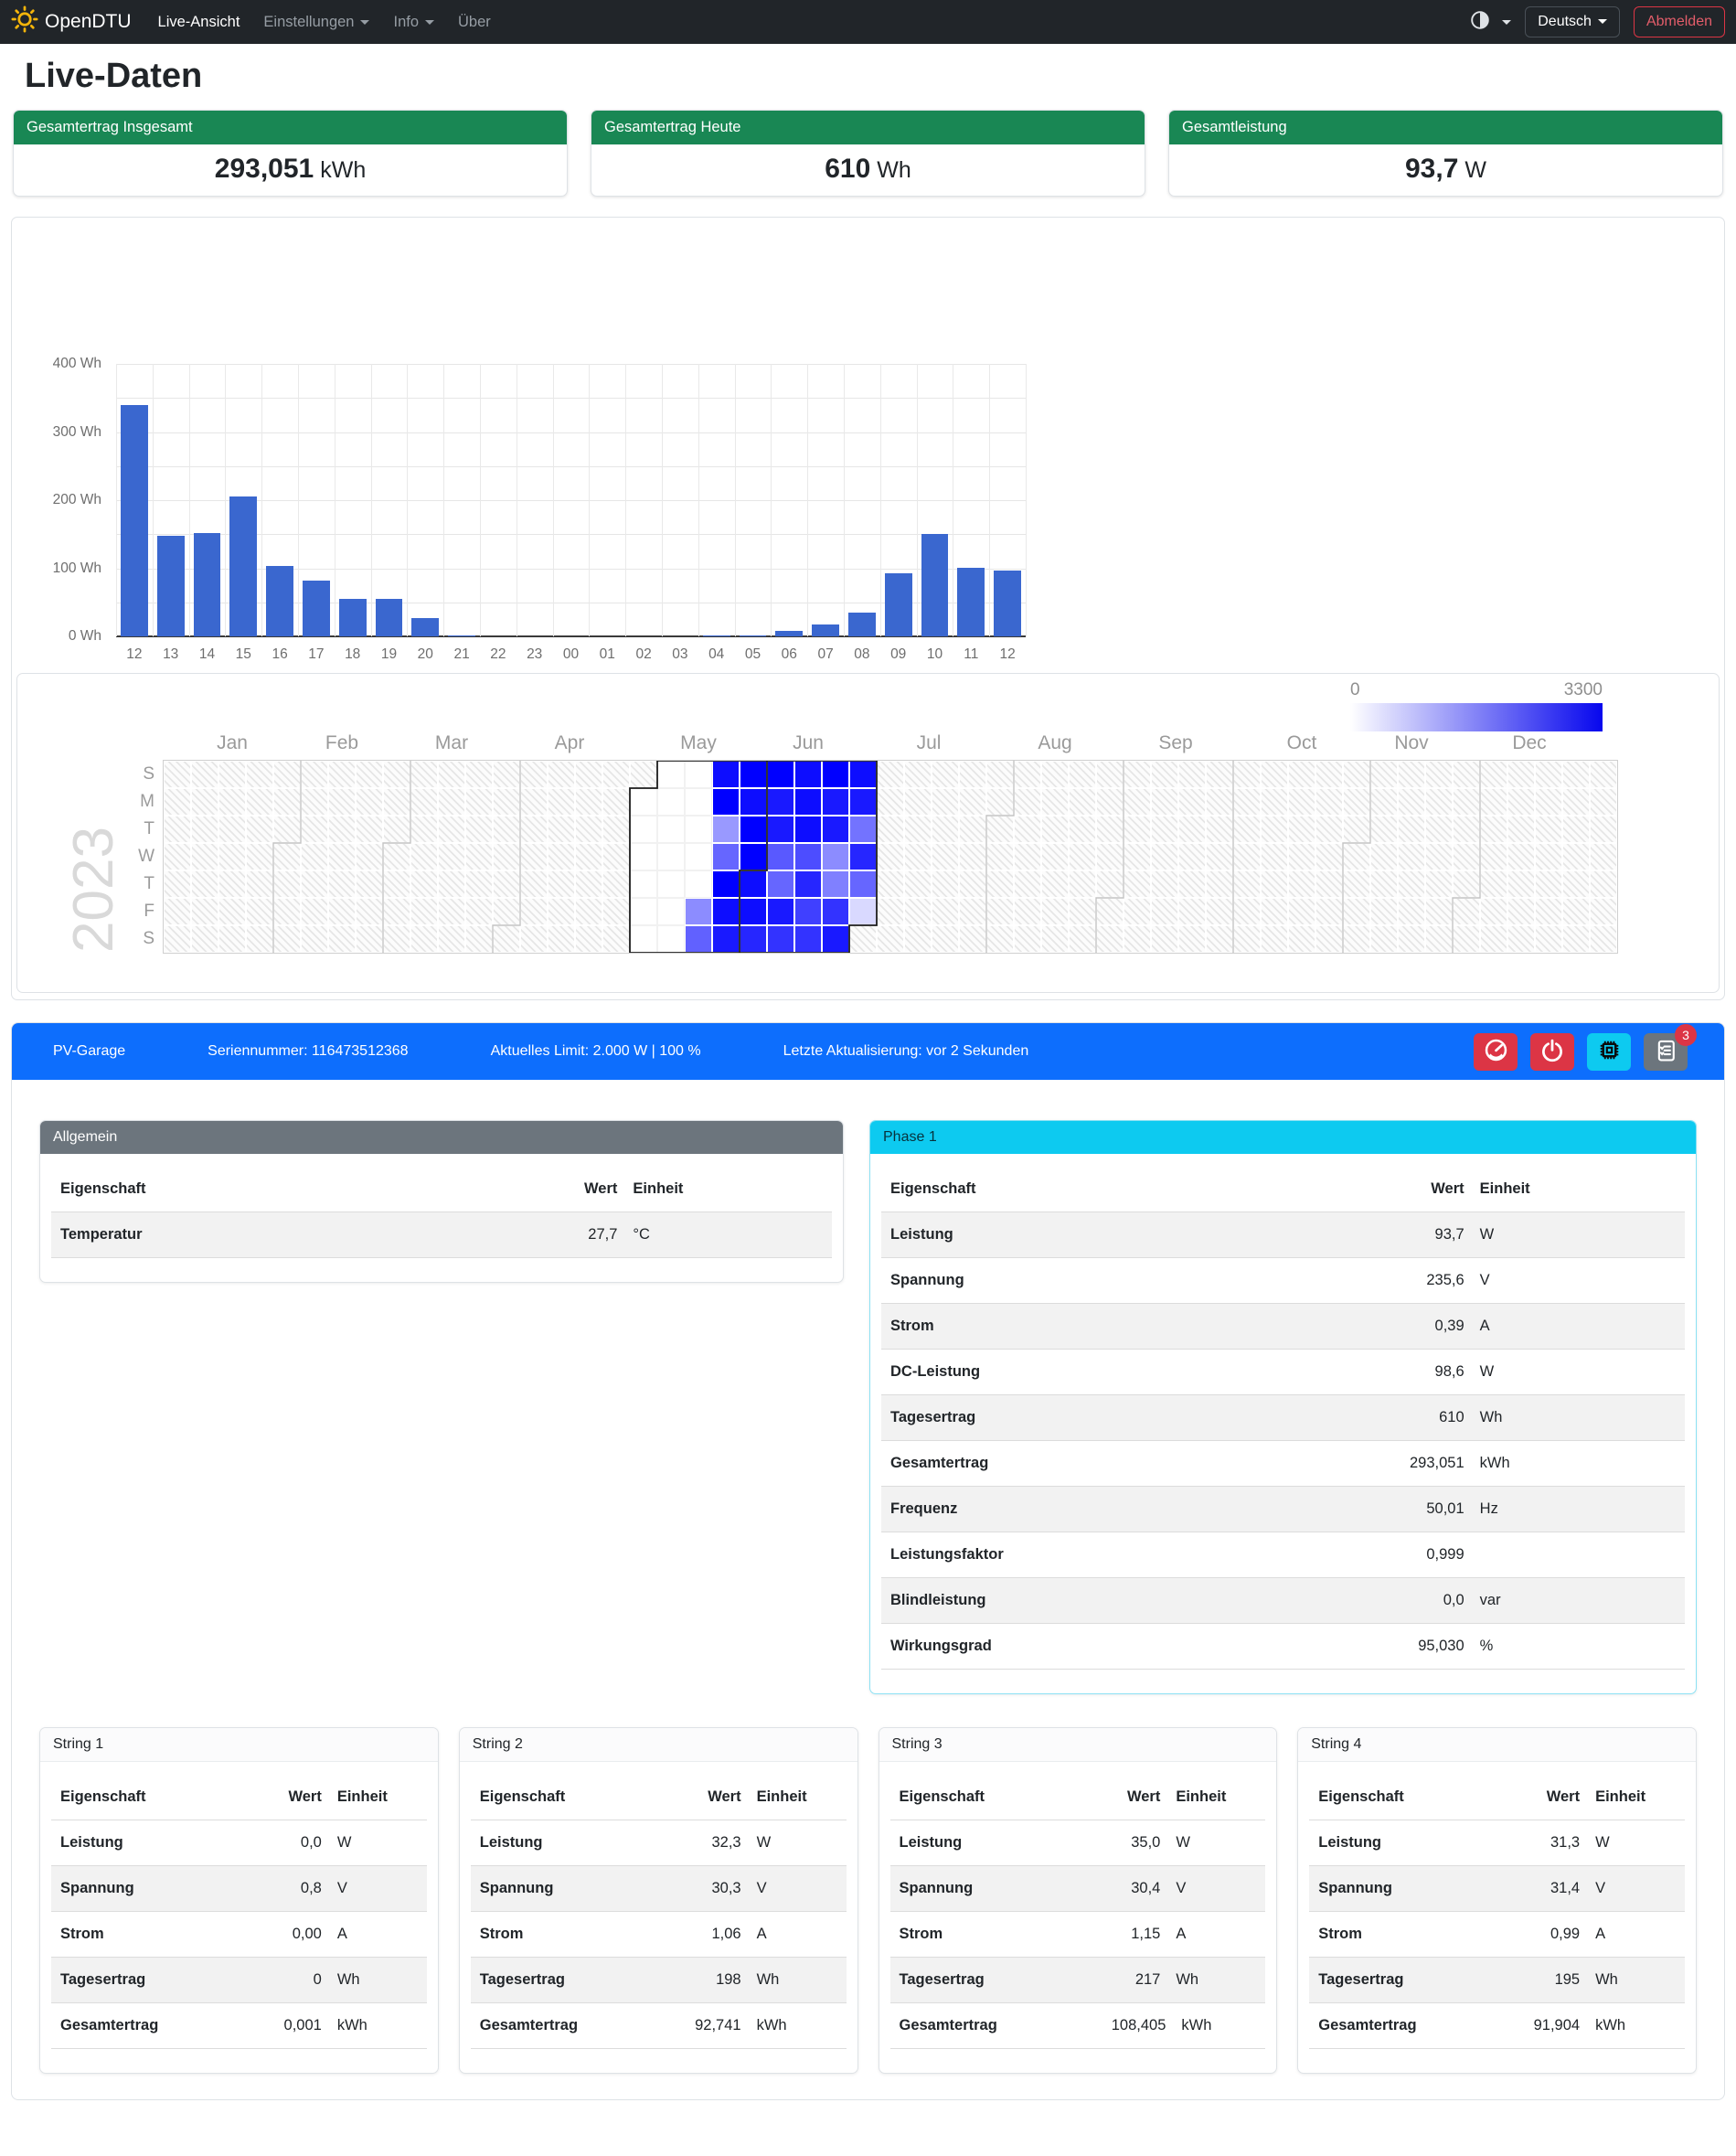  What do you see at coordinates (658, 1935) in the screenshot?
I see `table-row: Strom 1,06 A` at bounding box center [658, 1935].